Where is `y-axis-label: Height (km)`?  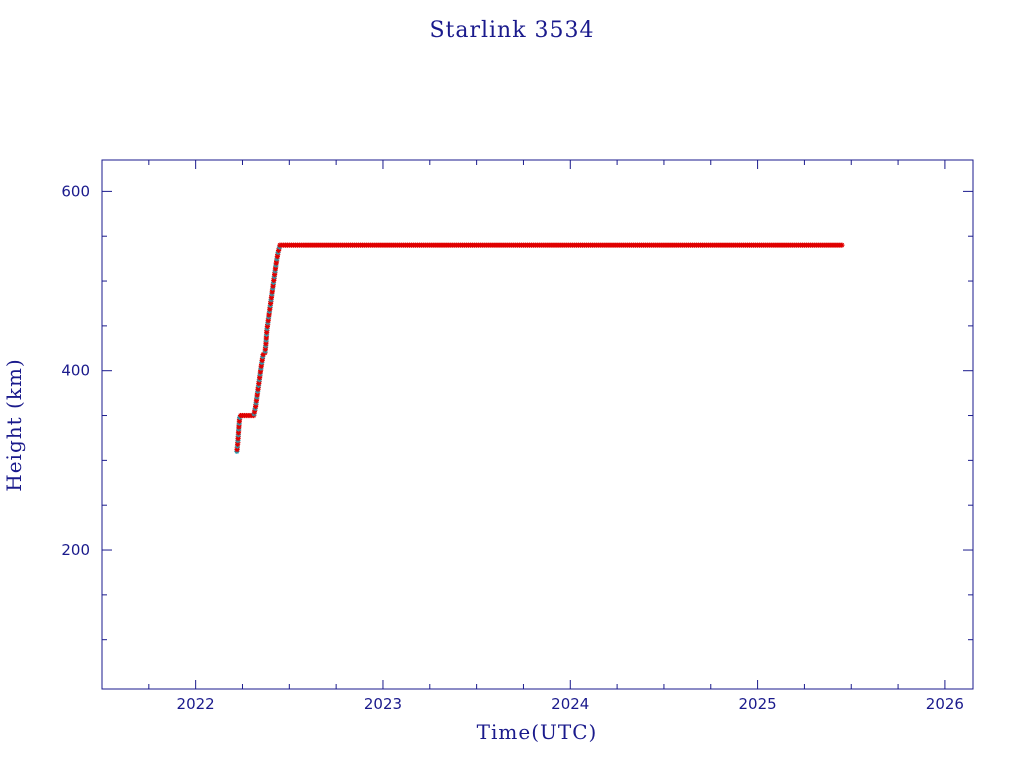
y-axis-label: Height (km) is located at coordinates (14, 424).